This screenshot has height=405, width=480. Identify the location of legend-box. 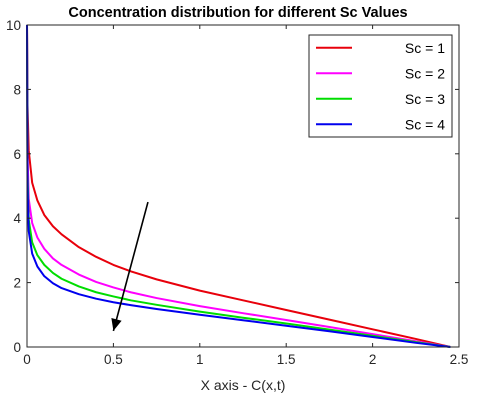
(380, 86).